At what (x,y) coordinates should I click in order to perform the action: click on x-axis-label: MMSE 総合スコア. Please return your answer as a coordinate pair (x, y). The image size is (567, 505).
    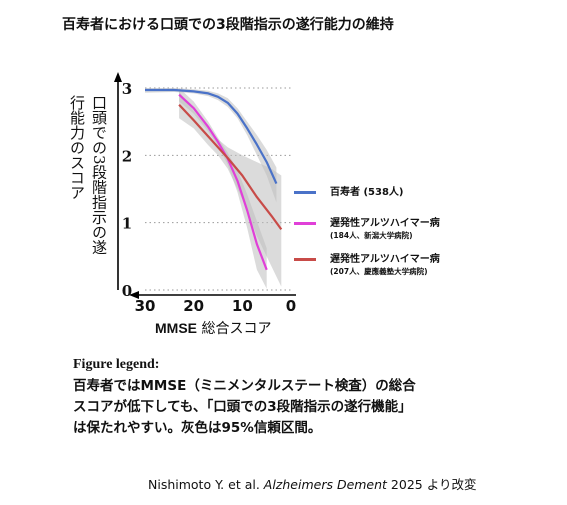
    Looking at the image, I should click on (213, 328).